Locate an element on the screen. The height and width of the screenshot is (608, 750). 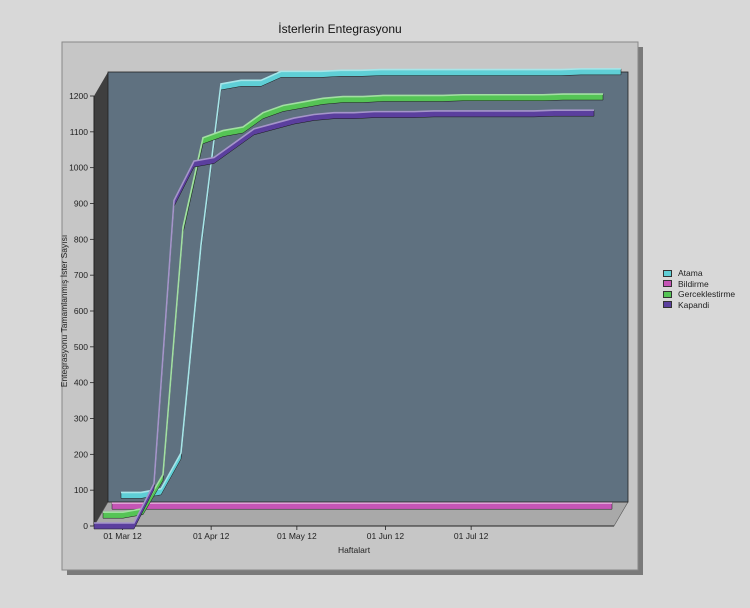
legend-label: Kapandi is located at coordinates (694, 304).